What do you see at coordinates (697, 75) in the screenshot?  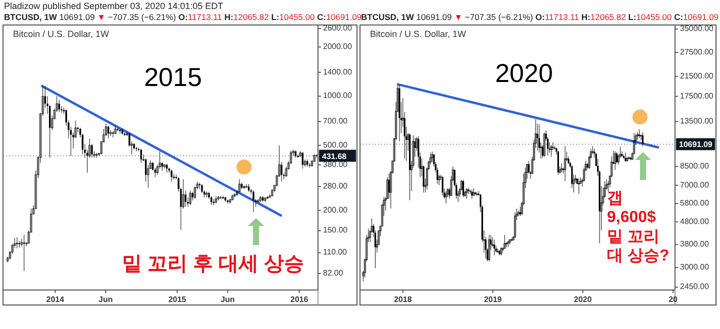 I see `y-tick-label: 21500.00` at bounding box center [697, 75].